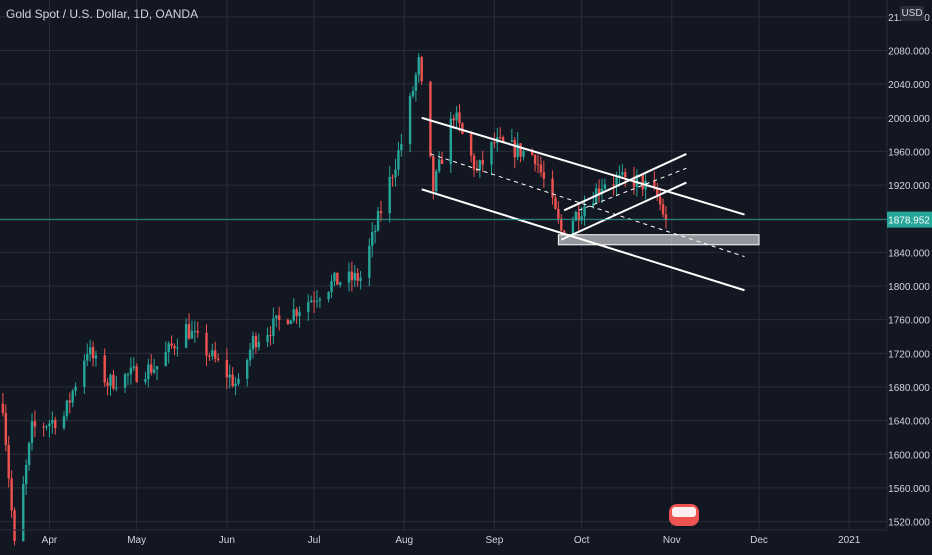  I want to click on price-tick-label: 2080.000, so click(909, 51).